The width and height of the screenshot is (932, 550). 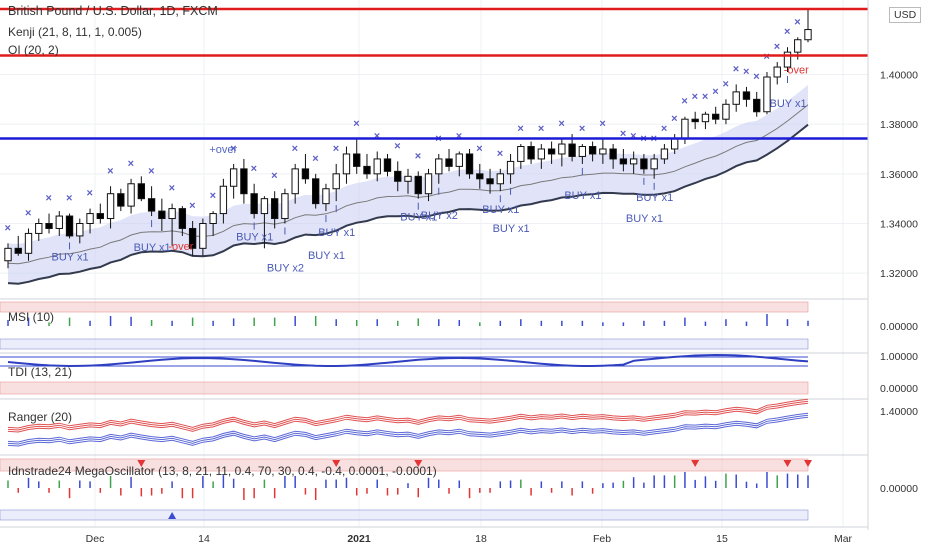 I want to click on msi-tick: 0.00000, so click(x=899, y=327).